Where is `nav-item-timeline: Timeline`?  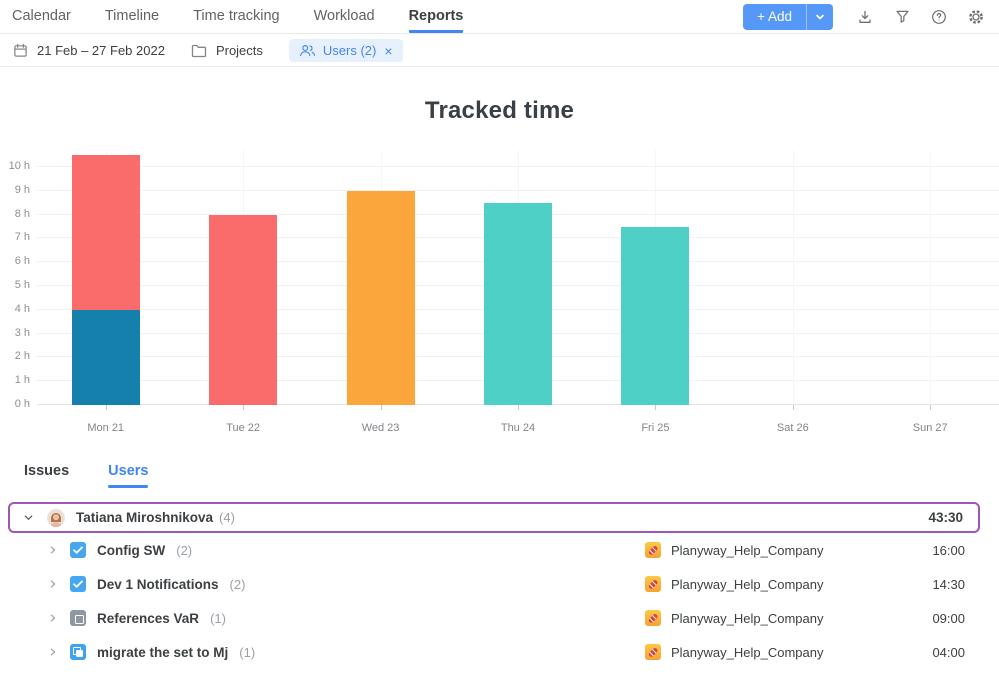 nav-item-timeline: Timeline is located at coordinates (132, 16).